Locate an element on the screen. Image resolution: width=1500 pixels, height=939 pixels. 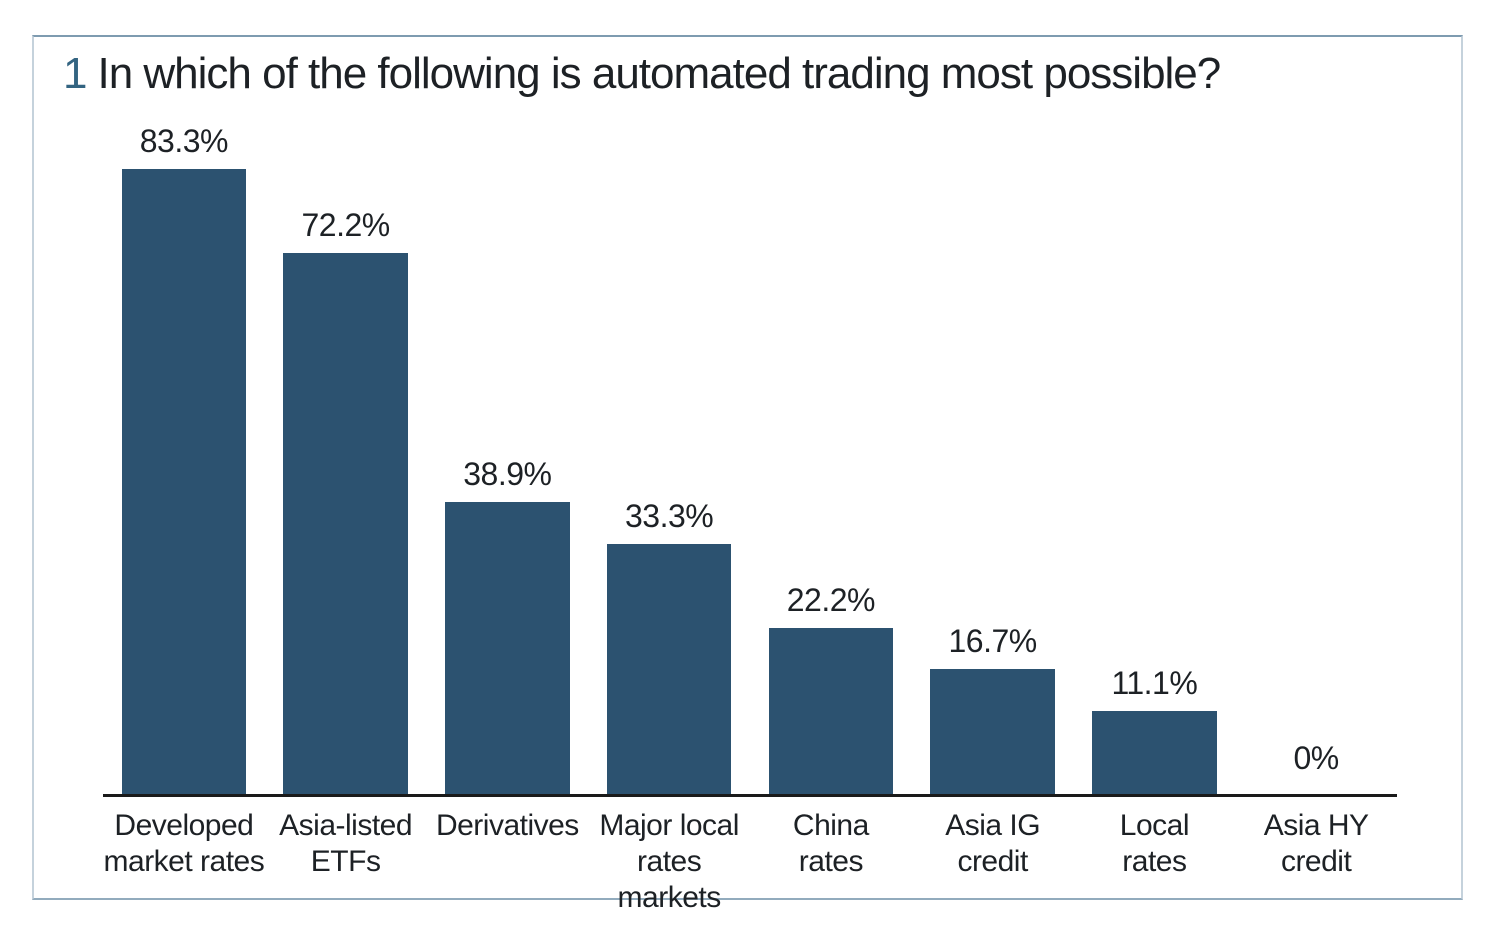
bar-value-label: 11.1% is located at coordinates (1154, 682).